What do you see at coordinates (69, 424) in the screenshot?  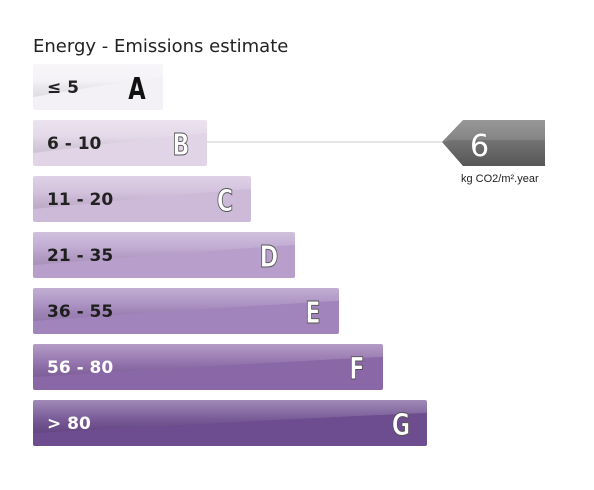 I see `rating-range-g: > 80` at bounding box center [69, 424].